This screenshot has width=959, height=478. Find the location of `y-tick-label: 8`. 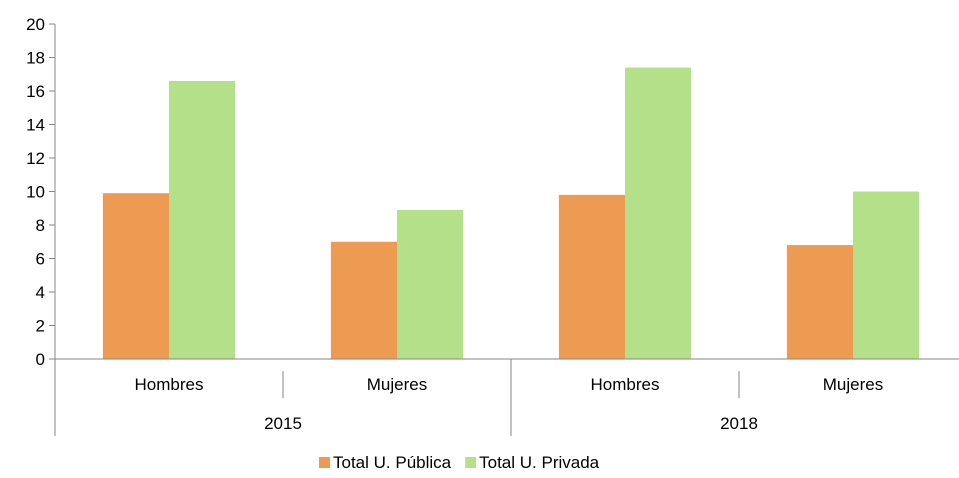

y-tick-label: 8 is located at coordinates (40, 225).